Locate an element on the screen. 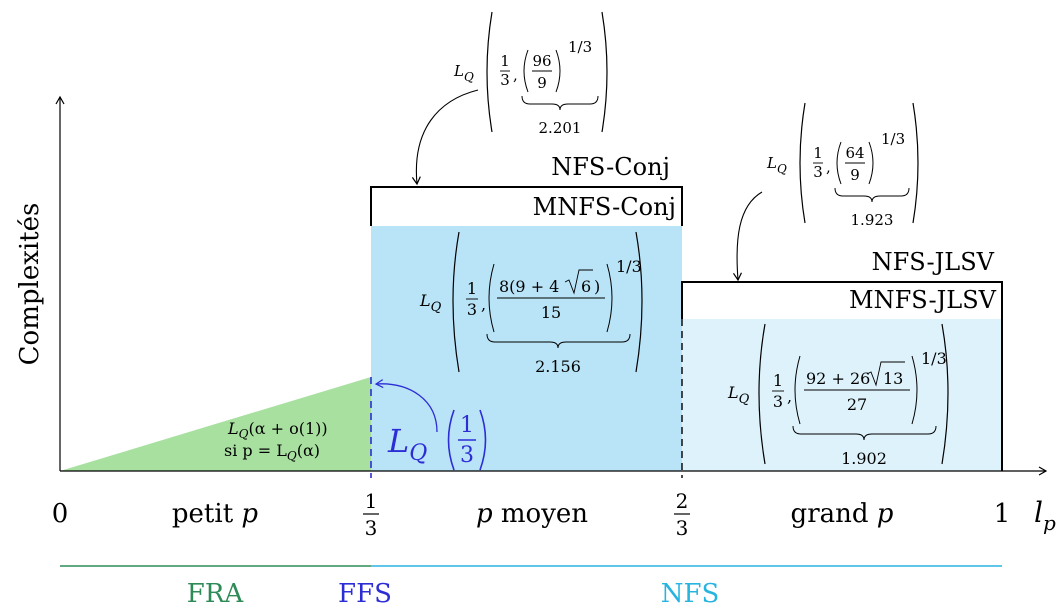 The width and height of the screenshot is (1061, 610). ffs-third-num: 1 is located at coordinates (467, 425).